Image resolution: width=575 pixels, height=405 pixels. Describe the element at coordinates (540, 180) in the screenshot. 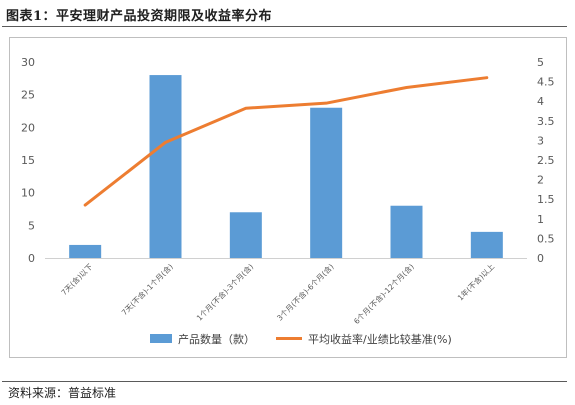

I see `y-right-tick-label: 2` at that location.